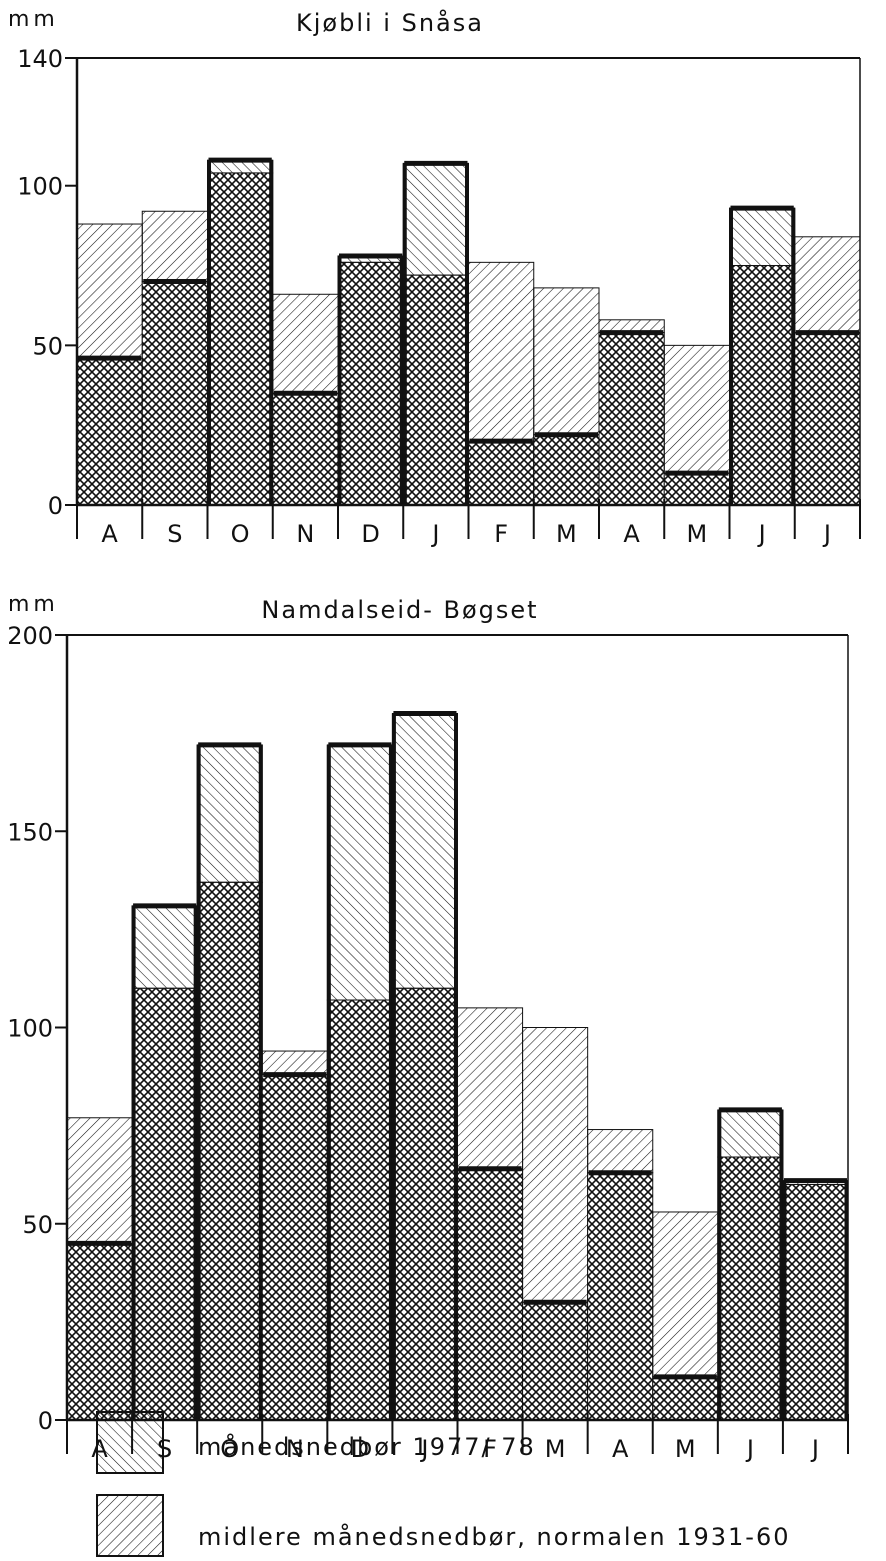 This screenshot has height=1561, width=886. Describe the element at coordinates (30, 832) in the screenshot. I see `y-tick-label: 150` at that location.